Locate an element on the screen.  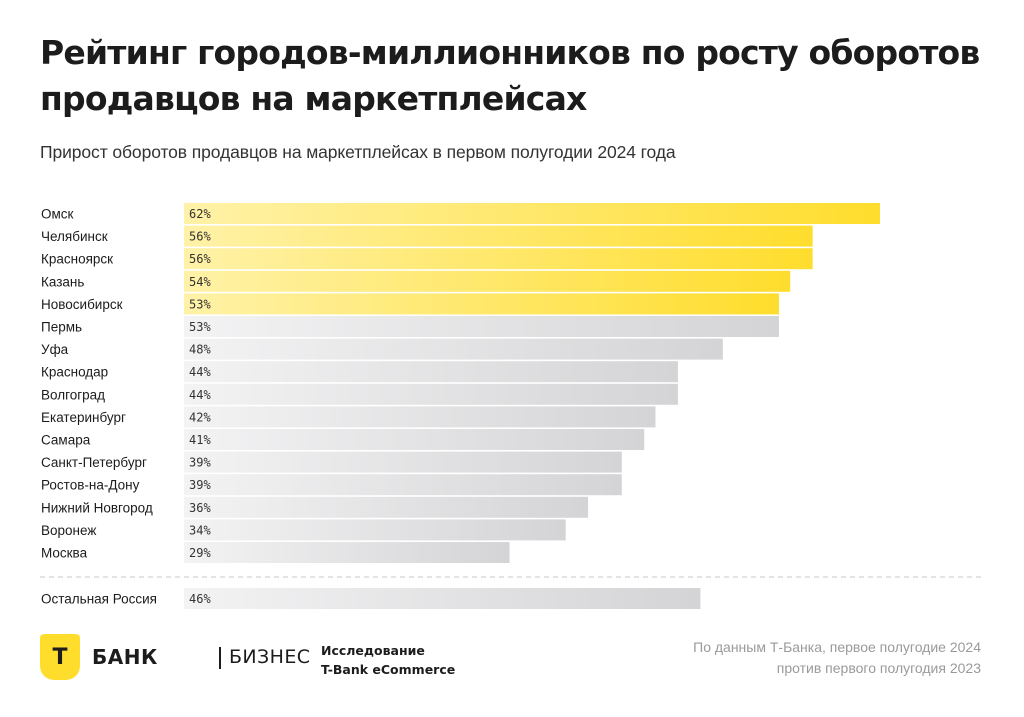
bar-row: Санкт-Петербург 39% is located at coordinates (331, 462).